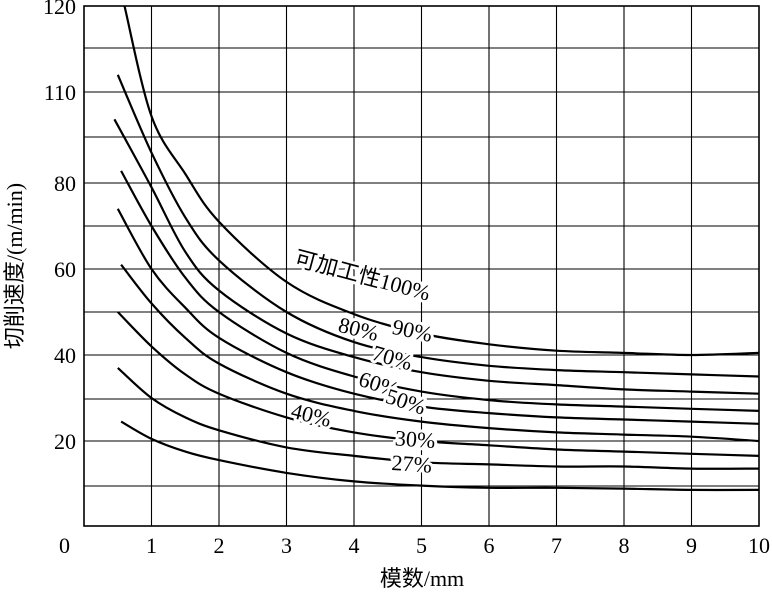 This screenshot has width=772, height=592. Describe the element at coordinates (65, 183) in the screenshot. I see `y-tick-label: 80` at that location.